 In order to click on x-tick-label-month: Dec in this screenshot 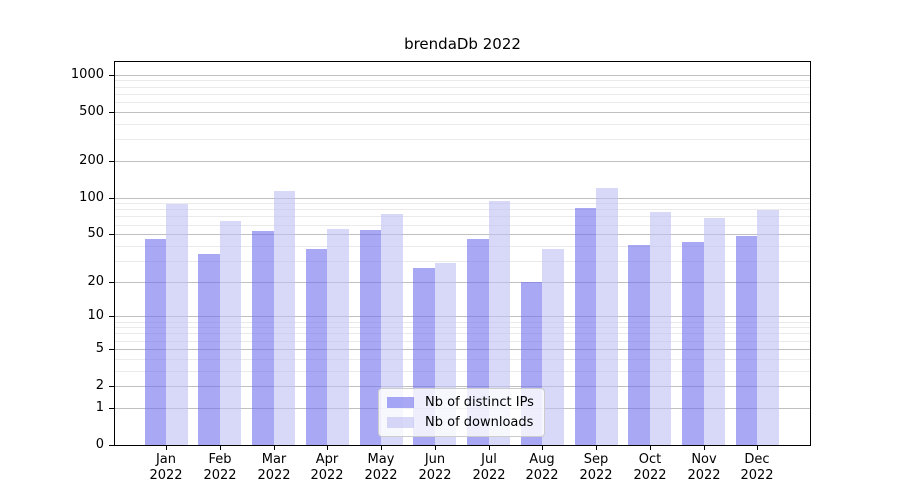, I will do `click(757, 459)`.